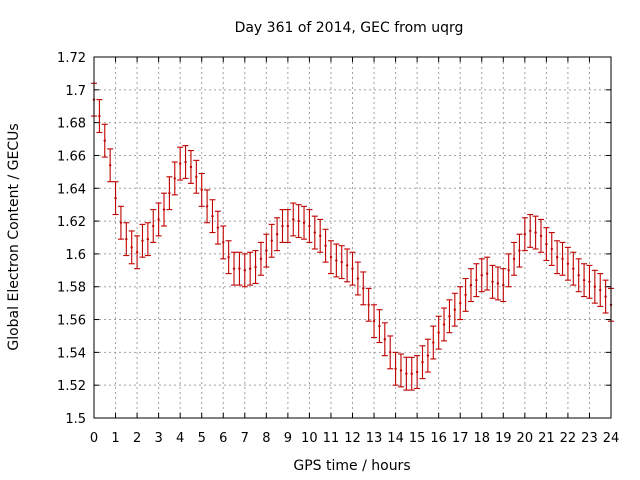  Describe the element at coordinates (460, 438) in the screenshot. I see `x-tick-label: 17` at that location.